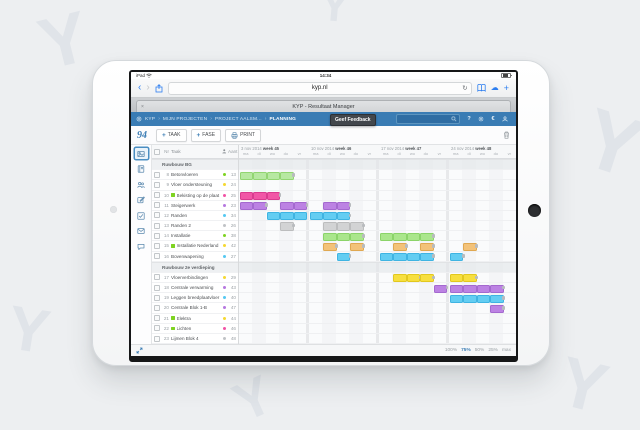  Describe the element at coordinates (195, 329) in the screenshot. I see `task-row: 22 Lichten 46` at that location.